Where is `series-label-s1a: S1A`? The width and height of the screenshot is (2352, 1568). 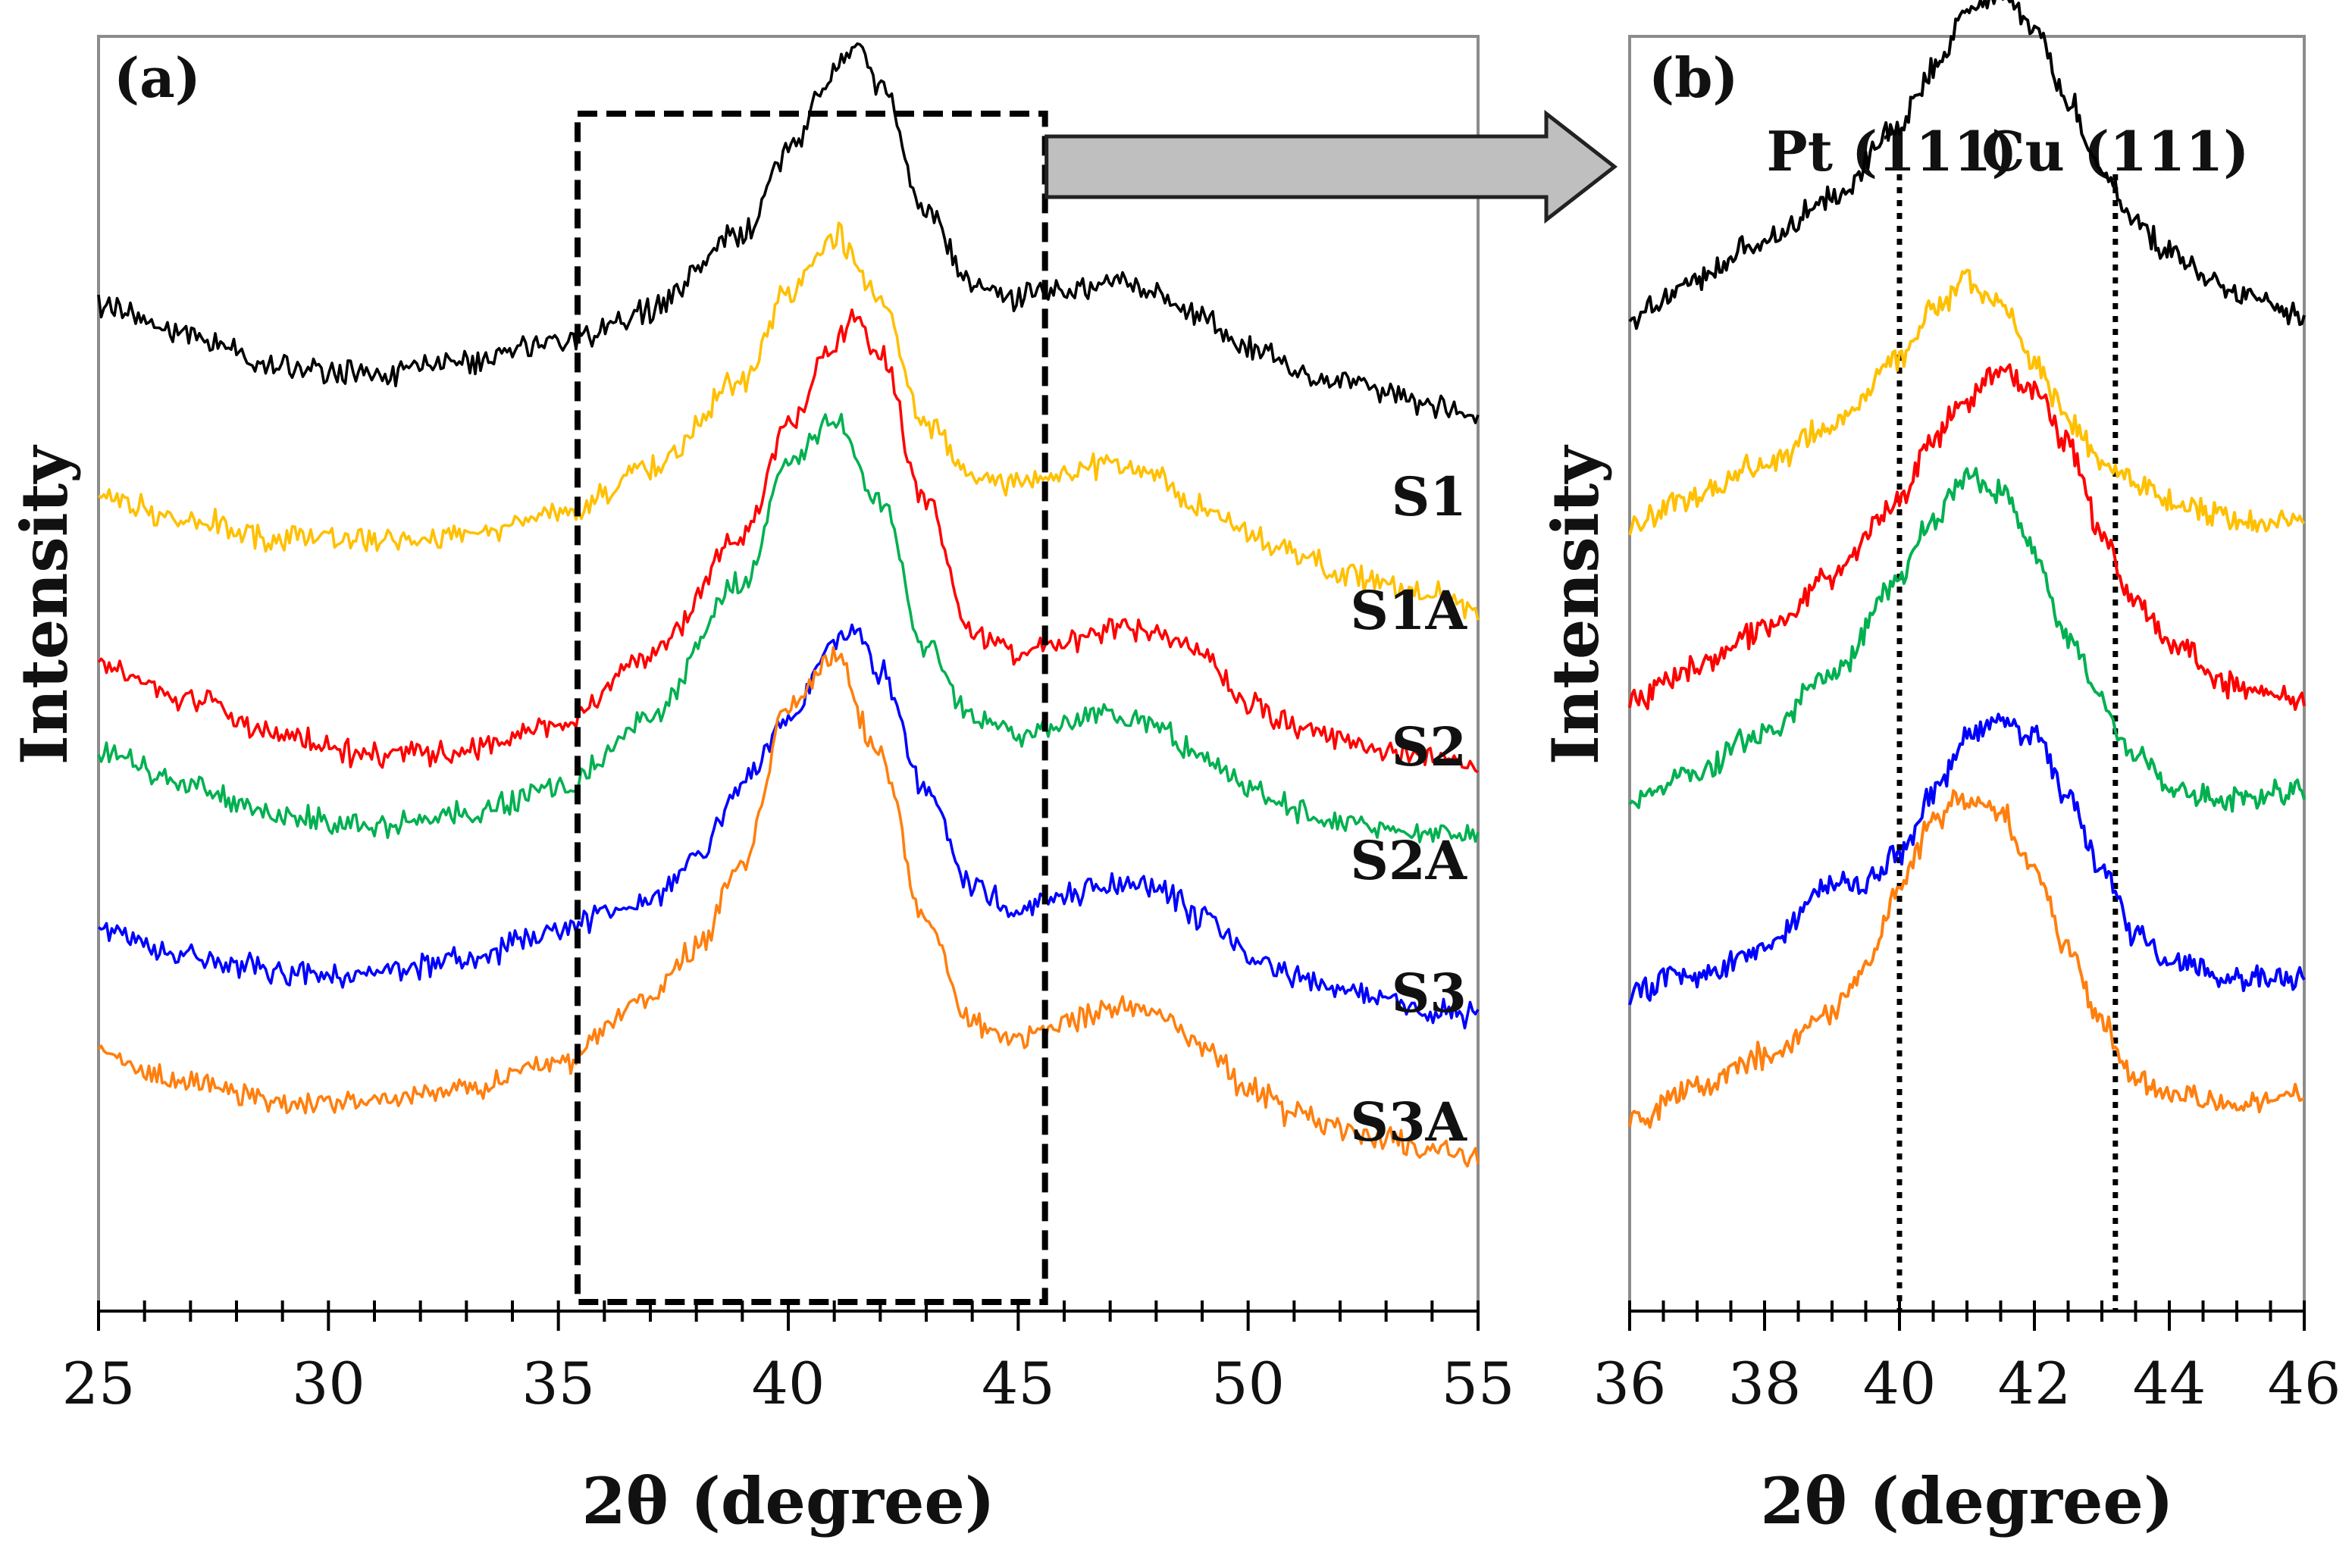
series-label-s1a: S1A is located at coordinates (1408, 610).